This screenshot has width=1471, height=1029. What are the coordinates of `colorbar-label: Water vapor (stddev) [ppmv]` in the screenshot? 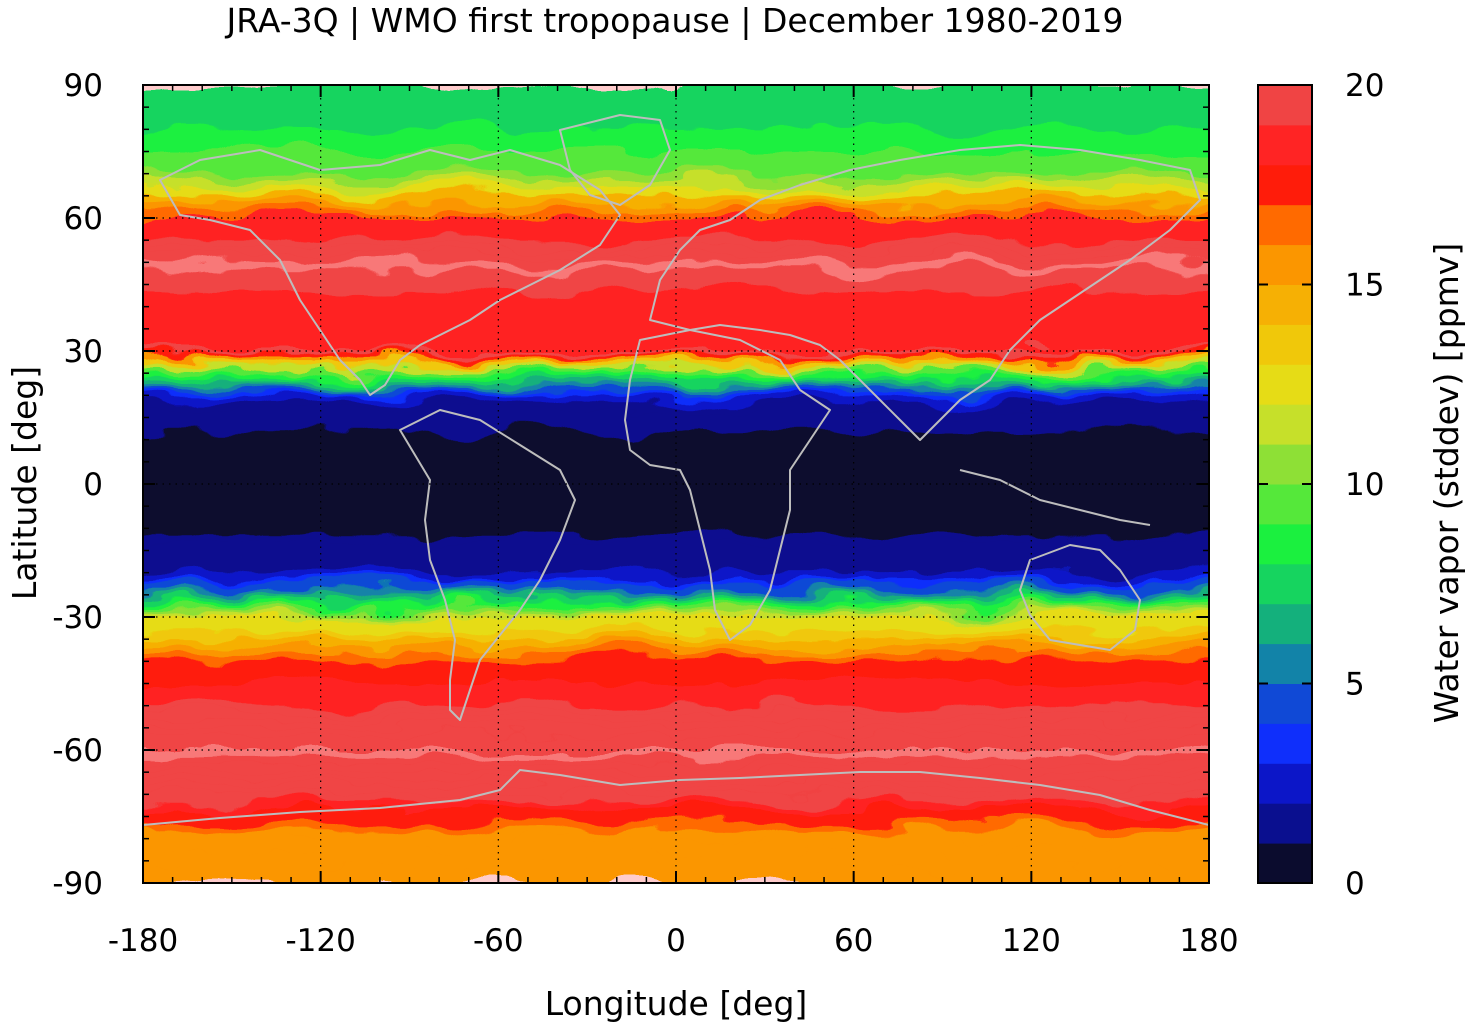 It's located at (1446, 483).